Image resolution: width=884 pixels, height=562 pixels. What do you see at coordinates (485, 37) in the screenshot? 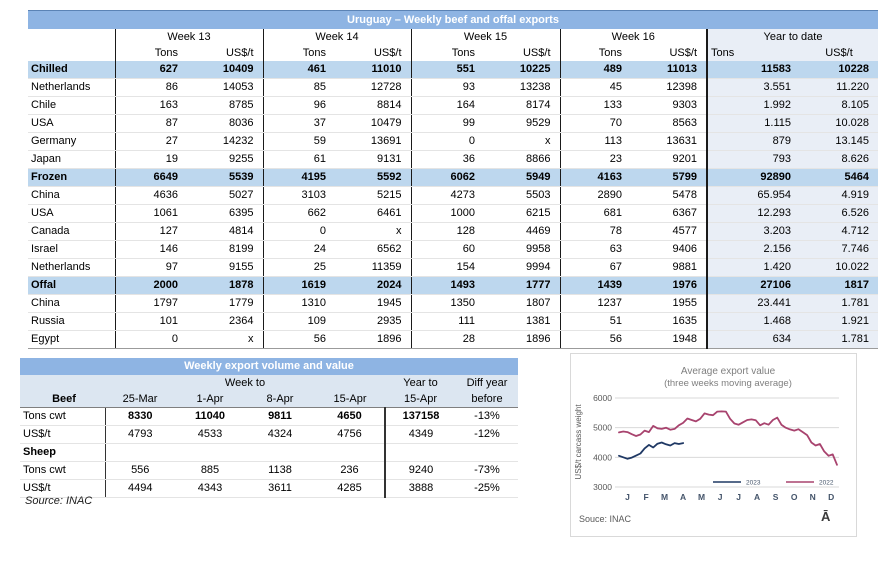
I see `week-header: Week 15` at bounding box center [485, 37].